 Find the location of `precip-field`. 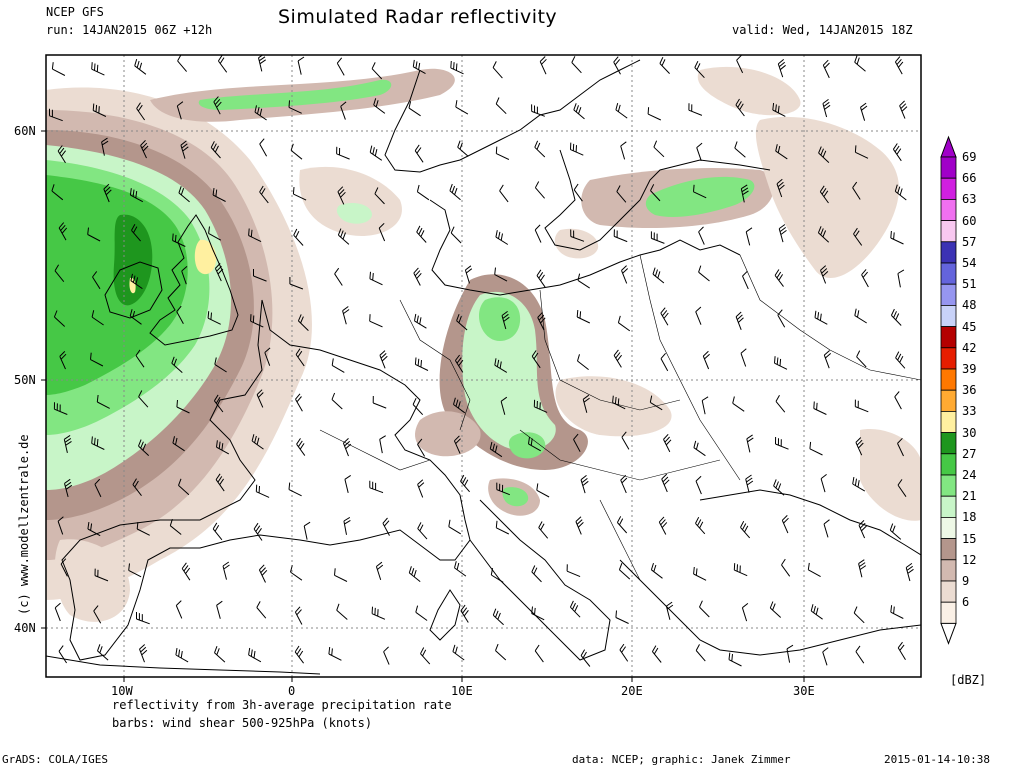

precip-field is located at coordinates (827, 197).